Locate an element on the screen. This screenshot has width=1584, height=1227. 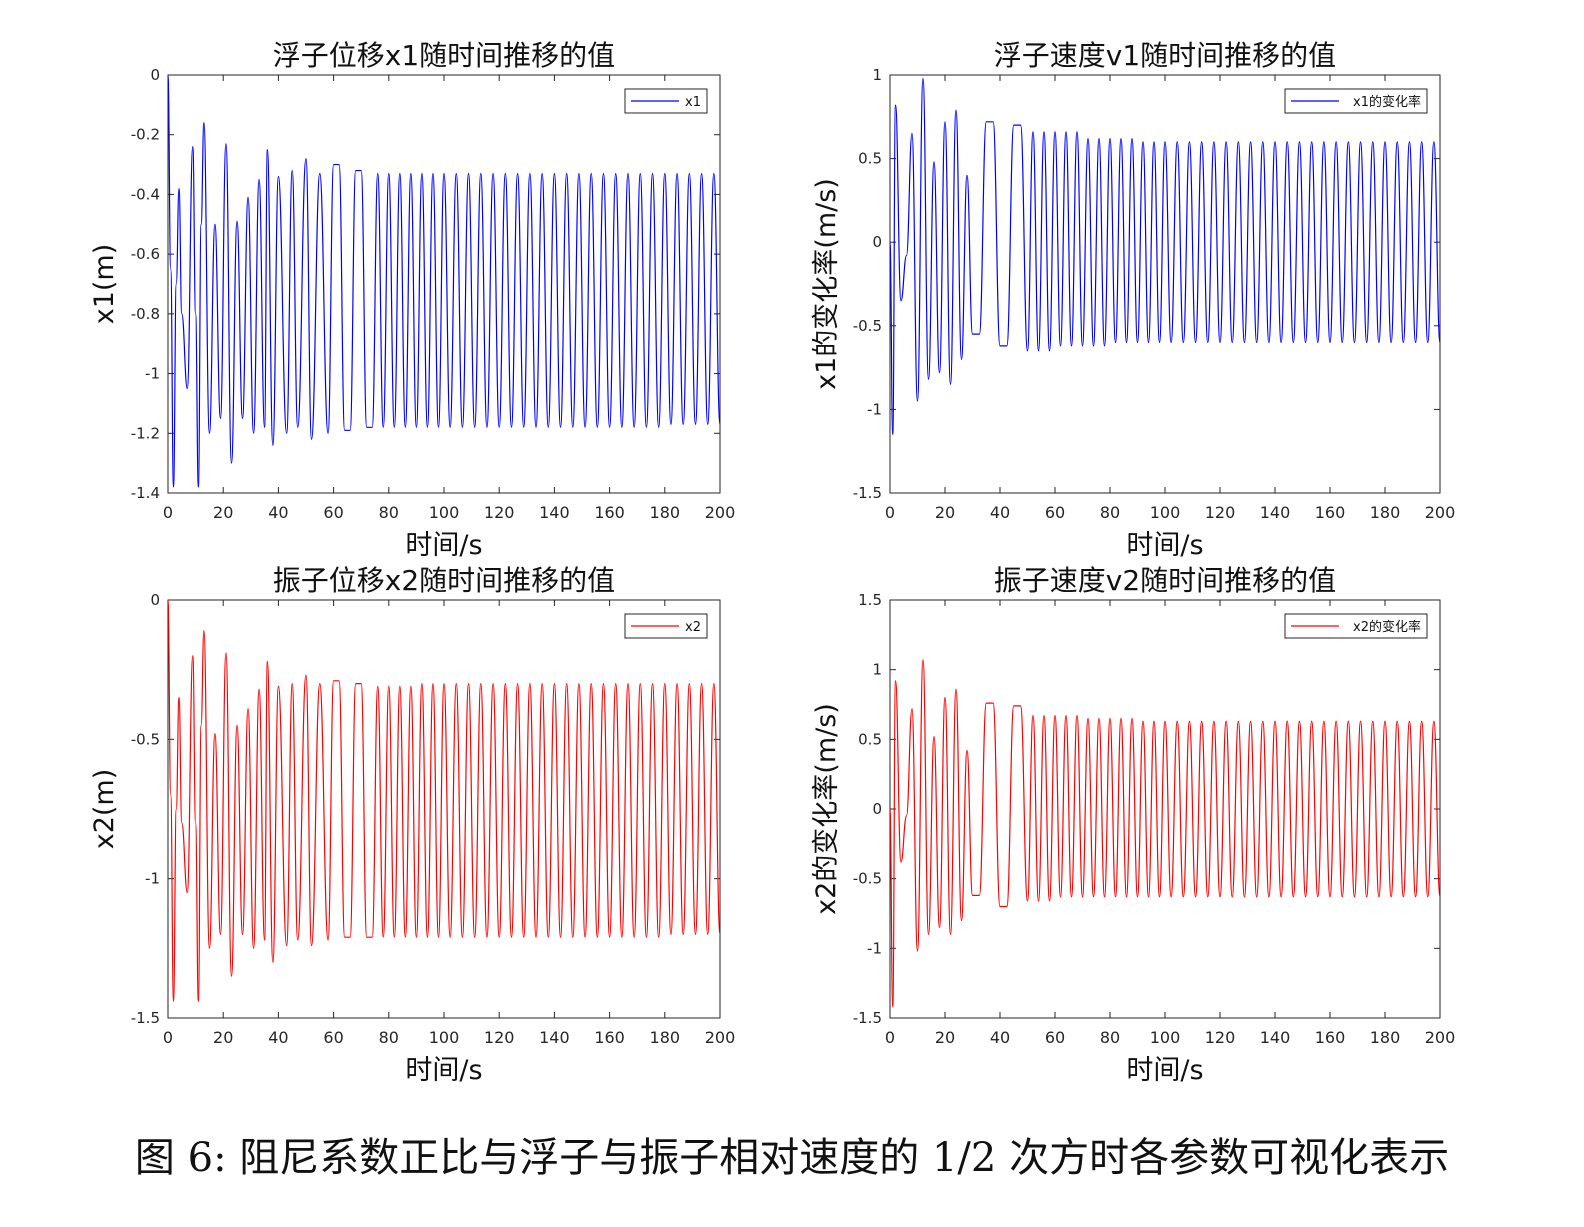
y-tick-label: -0.8 is located at coordinates (145, 314).